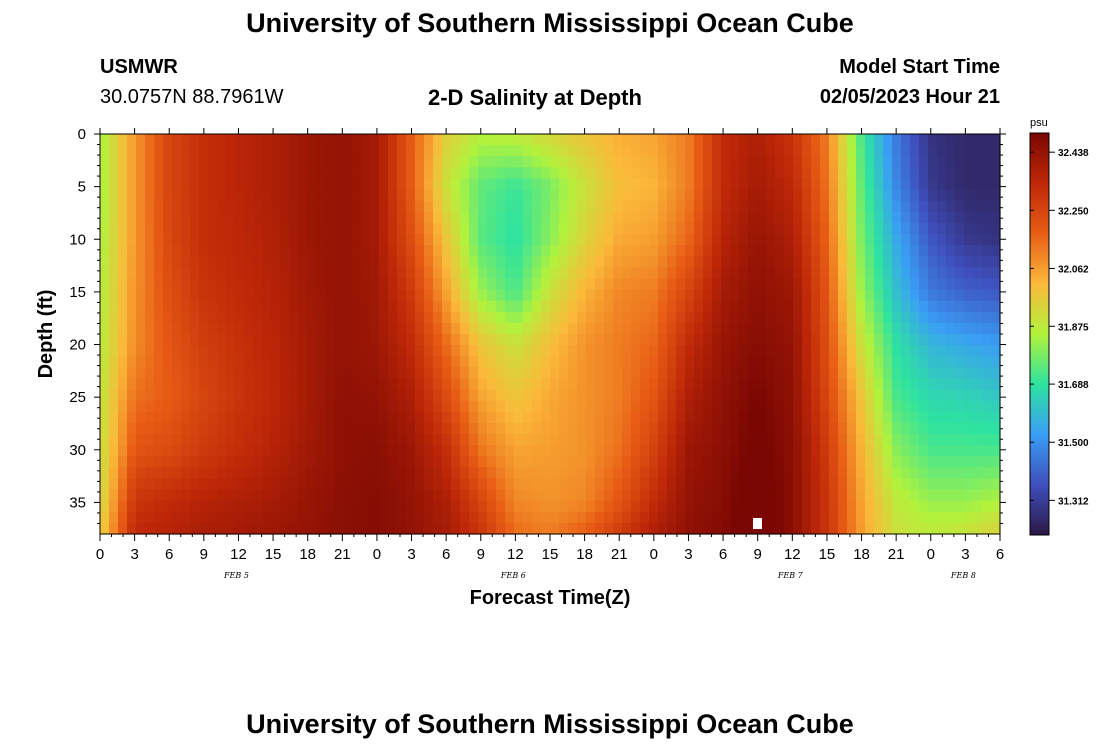 This screenshot has width=1100, height=750. I want to click on plot-title: 2-D Salinity at Depth, so click(535, 97).